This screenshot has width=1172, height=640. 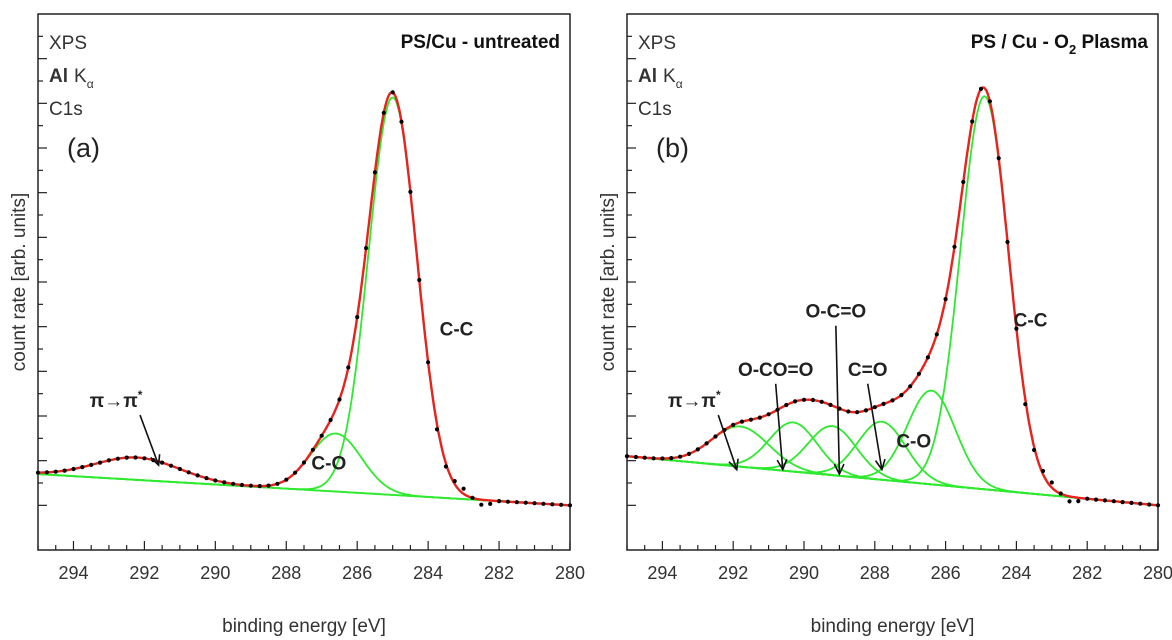 What do you see at coordinates (480, 42) in the screenshot?
I see `panel-title: PS/Cu - untreated` at bounding box center [480, 42].